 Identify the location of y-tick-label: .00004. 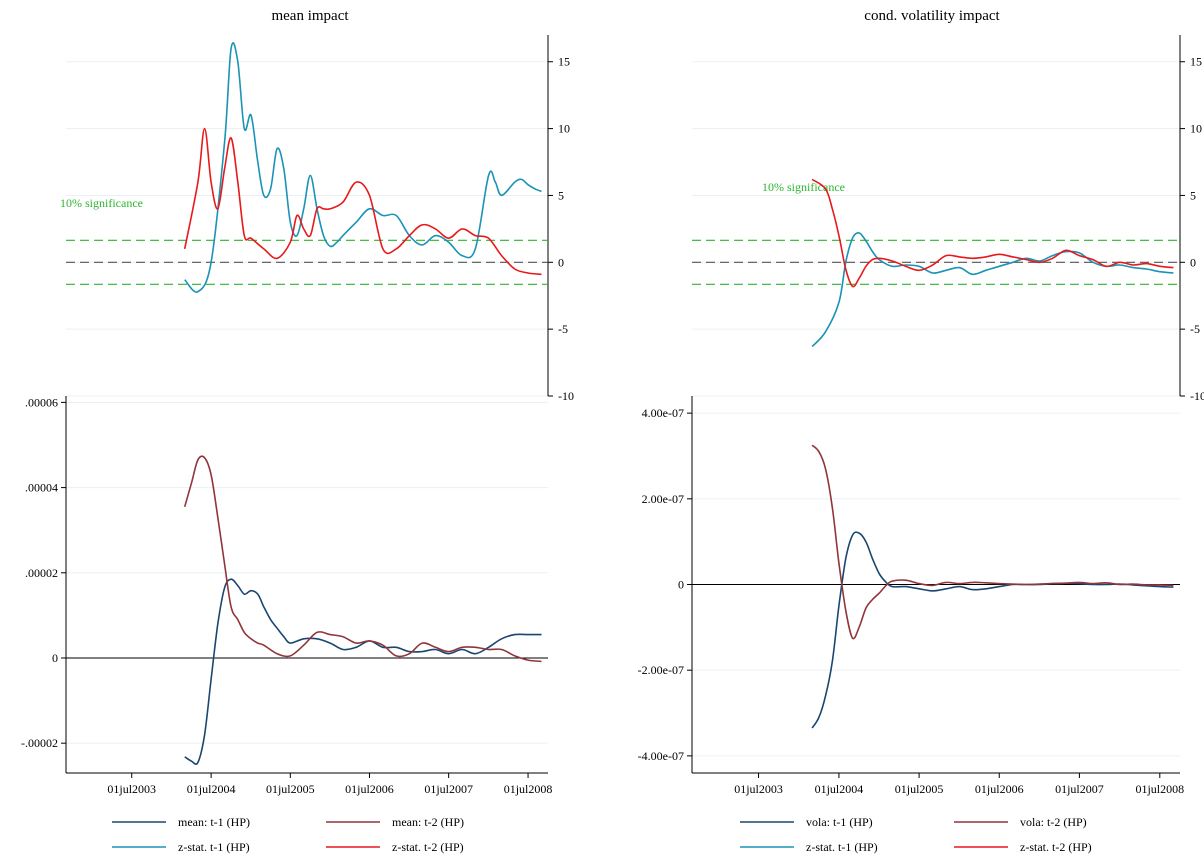
(41, 488).